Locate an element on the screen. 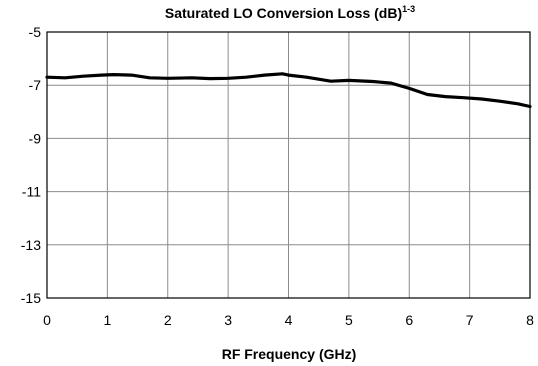 Image resolution: width=538 pixels, height=366 pixels. x-tick-label: 7 is located at coordinates (470, 320).